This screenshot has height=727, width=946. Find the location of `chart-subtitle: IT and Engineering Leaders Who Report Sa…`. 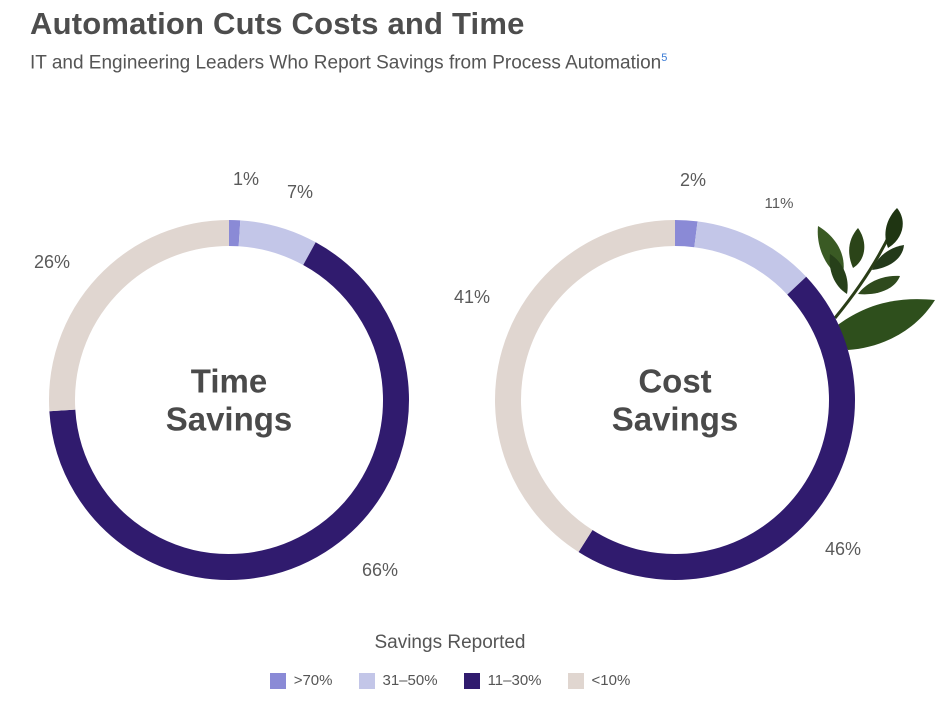

chart-subtitle: IT and Engineering Leaders Who Report Sa… is located at coordinates (348, 63).